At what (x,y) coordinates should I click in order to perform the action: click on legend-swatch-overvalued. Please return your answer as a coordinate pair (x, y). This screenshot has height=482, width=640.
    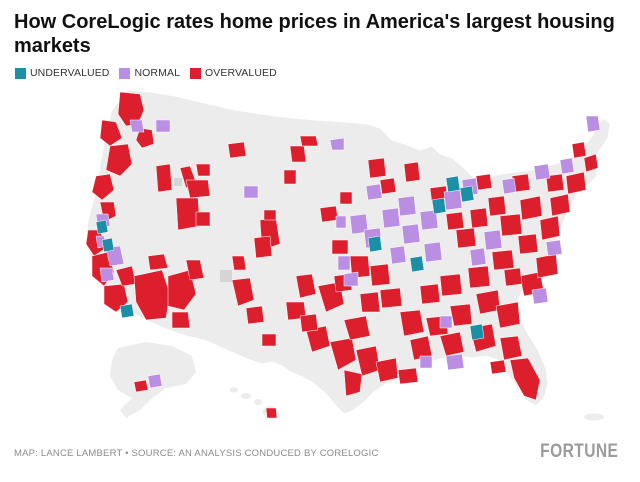
    Looking at the image, I should click on (196, 73).